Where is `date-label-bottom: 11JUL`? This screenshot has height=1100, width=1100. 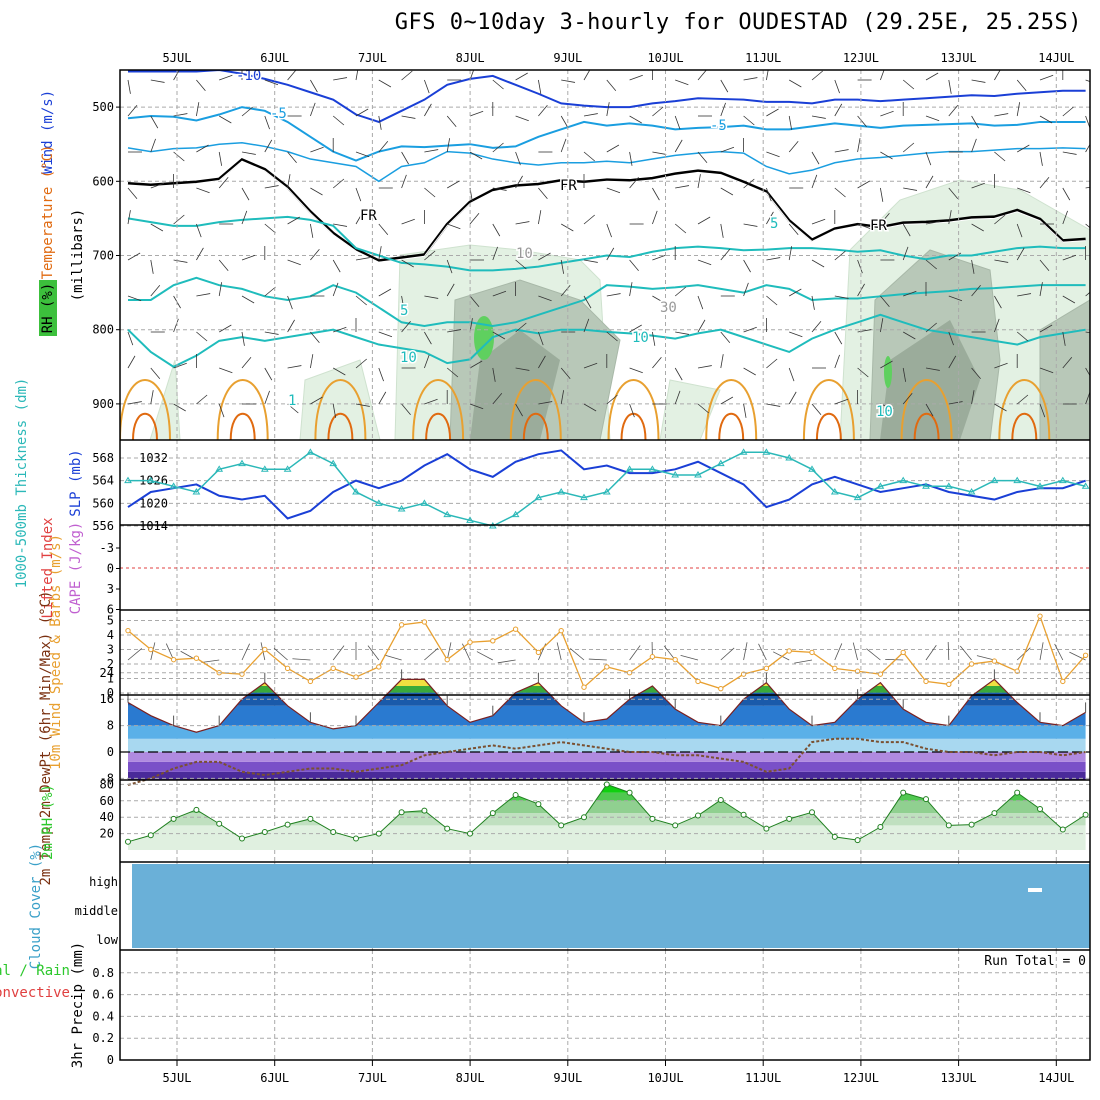
date-label-bottom: 11JUL is located at coordinates (763, 1078).